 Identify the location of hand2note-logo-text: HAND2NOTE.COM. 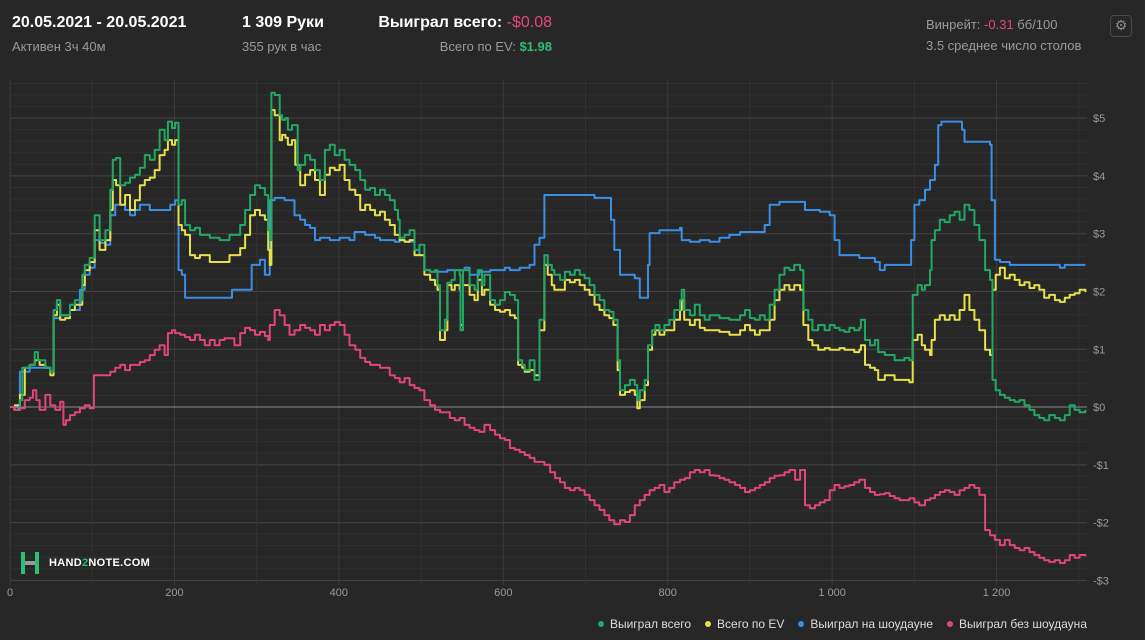
(100, 563).